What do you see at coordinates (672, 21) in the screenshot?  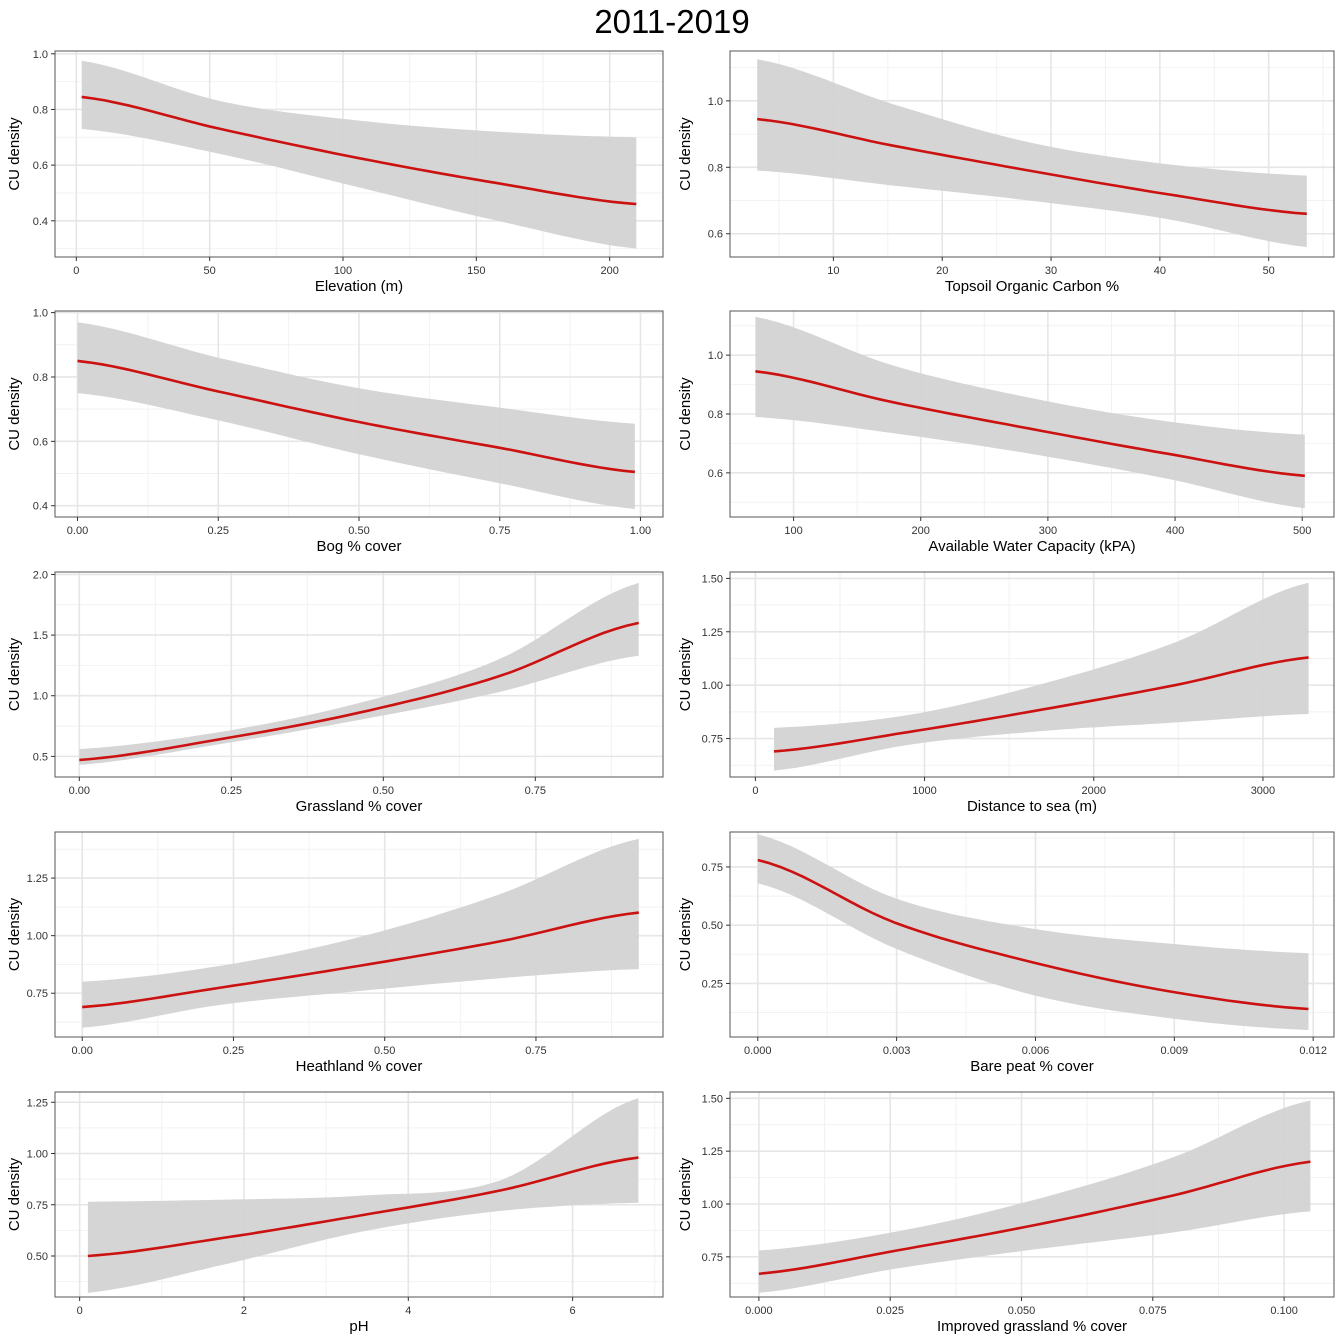 I see `figure-title: 2011-2019` at bounding box center [672, 21].